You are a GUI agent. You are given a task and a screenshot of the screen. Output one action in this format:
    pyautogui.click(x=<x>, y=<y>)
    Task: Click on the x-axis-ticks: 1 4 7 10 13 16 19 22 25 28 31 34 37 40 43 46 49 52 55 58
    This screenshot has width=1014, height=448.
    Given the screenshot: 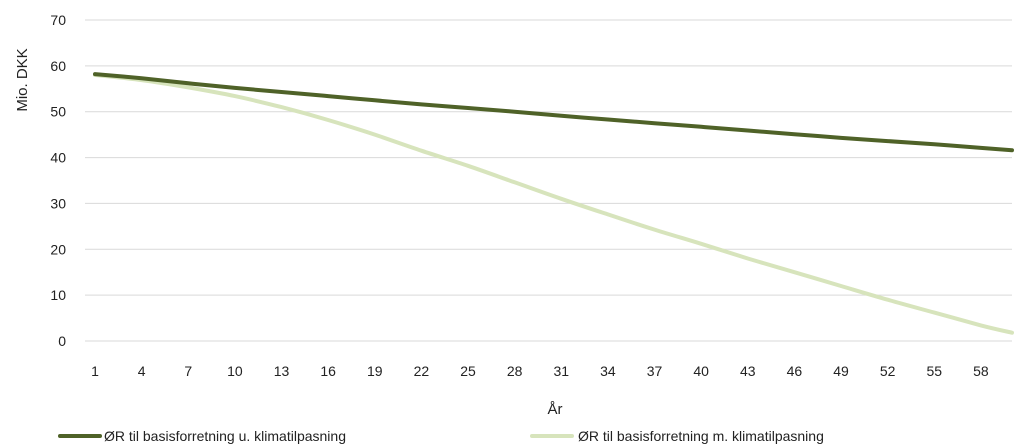 What is the action you would take?
    pyautogui.click(x=540, y=371)
    